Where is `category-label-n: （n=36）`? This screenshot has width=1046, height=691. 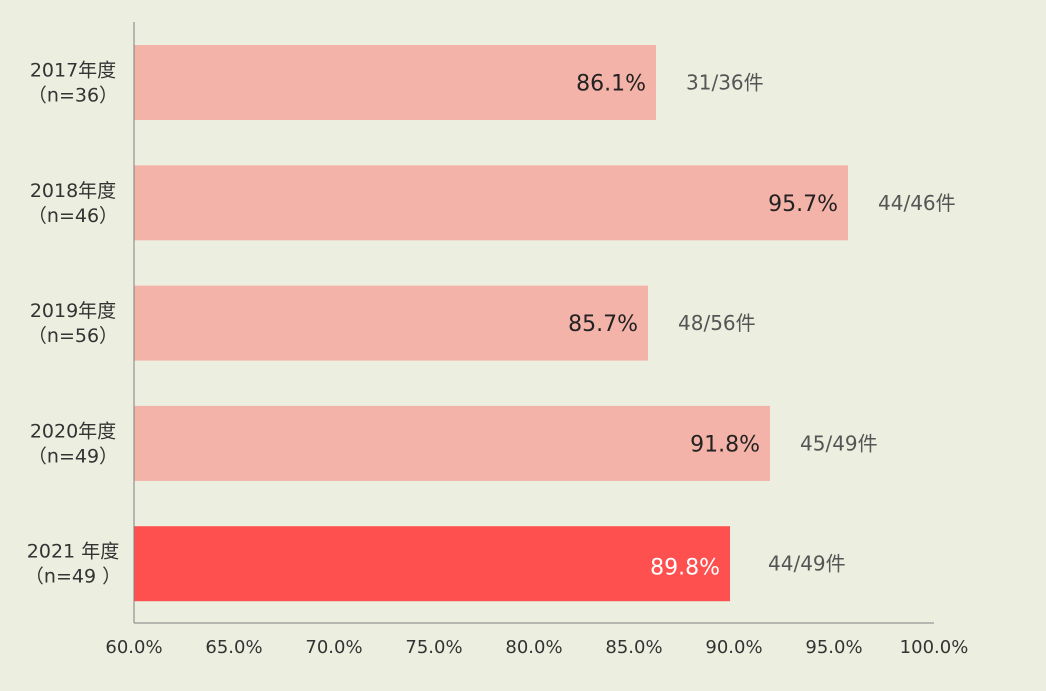
category-label-n: （n=36） is located at coordinates (73, 96).